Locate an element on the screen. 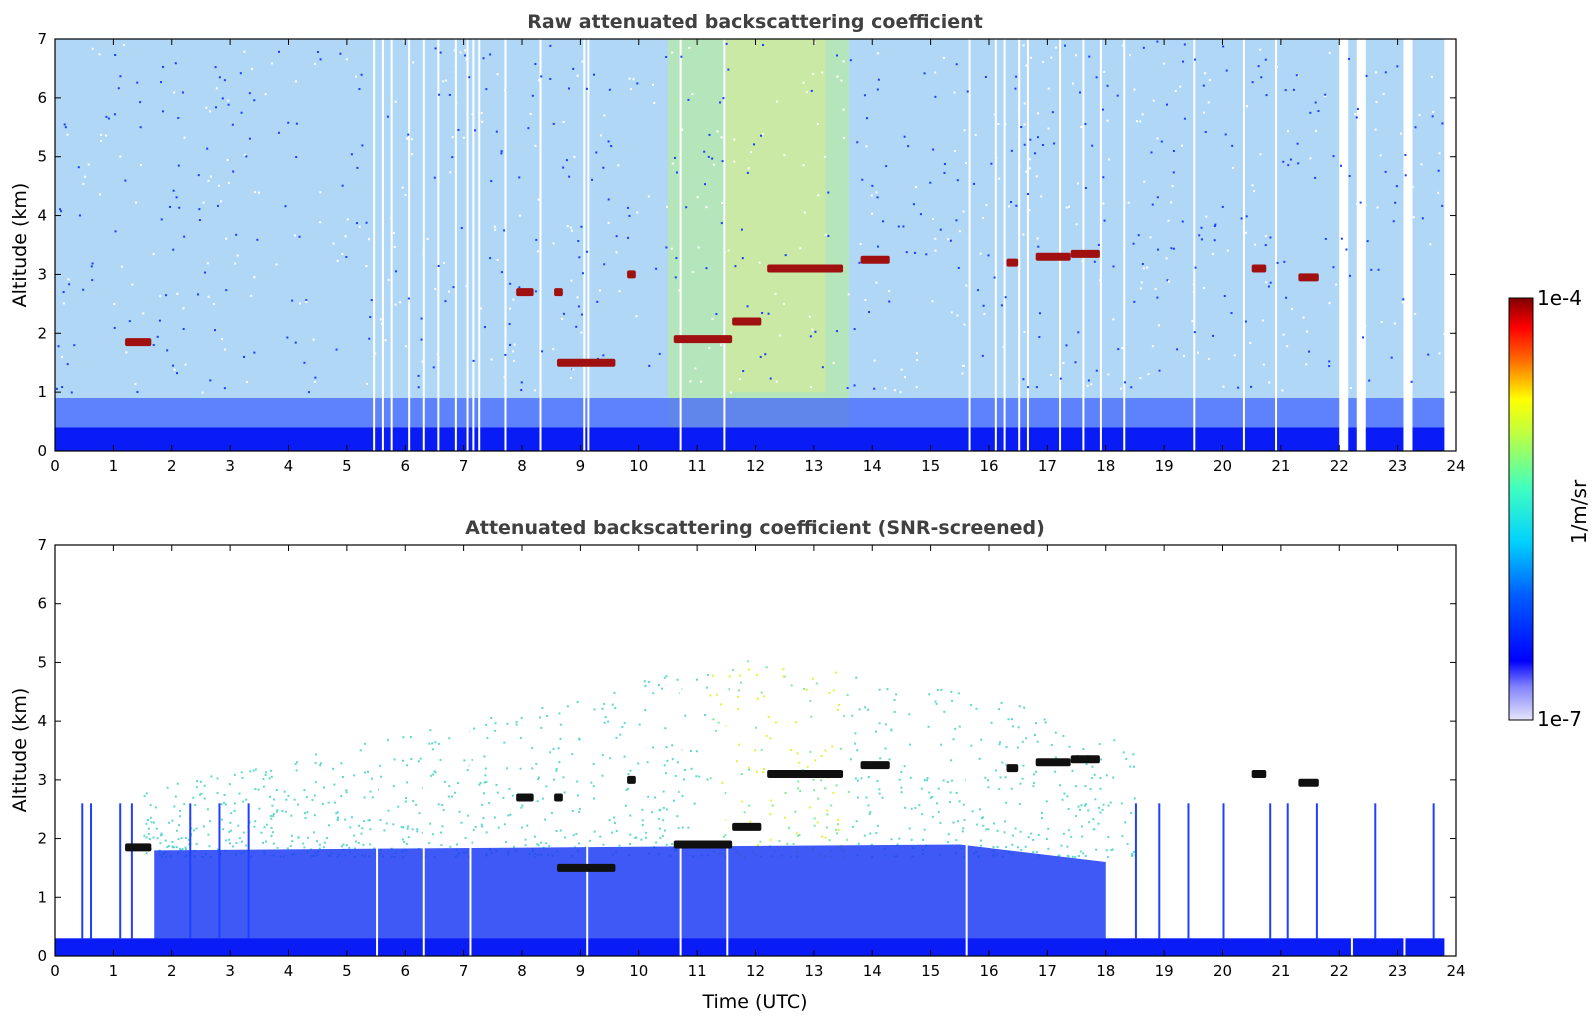  x-tick-label: 22 is located at coordinates (1339, 466).